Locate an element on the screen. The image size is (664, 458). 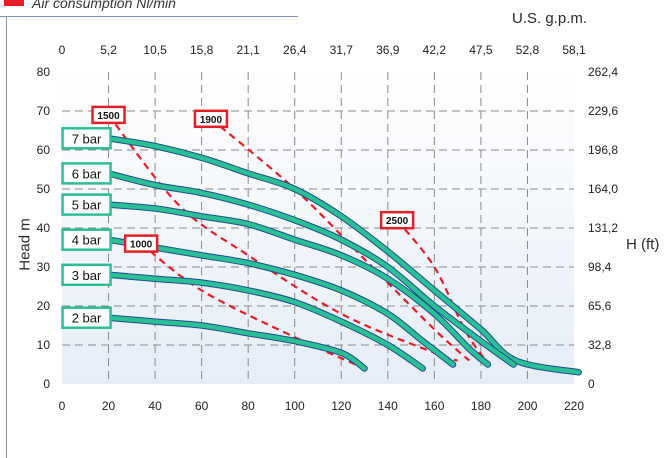
pressure-label: 5 bar is located at coordinates (86, 204).